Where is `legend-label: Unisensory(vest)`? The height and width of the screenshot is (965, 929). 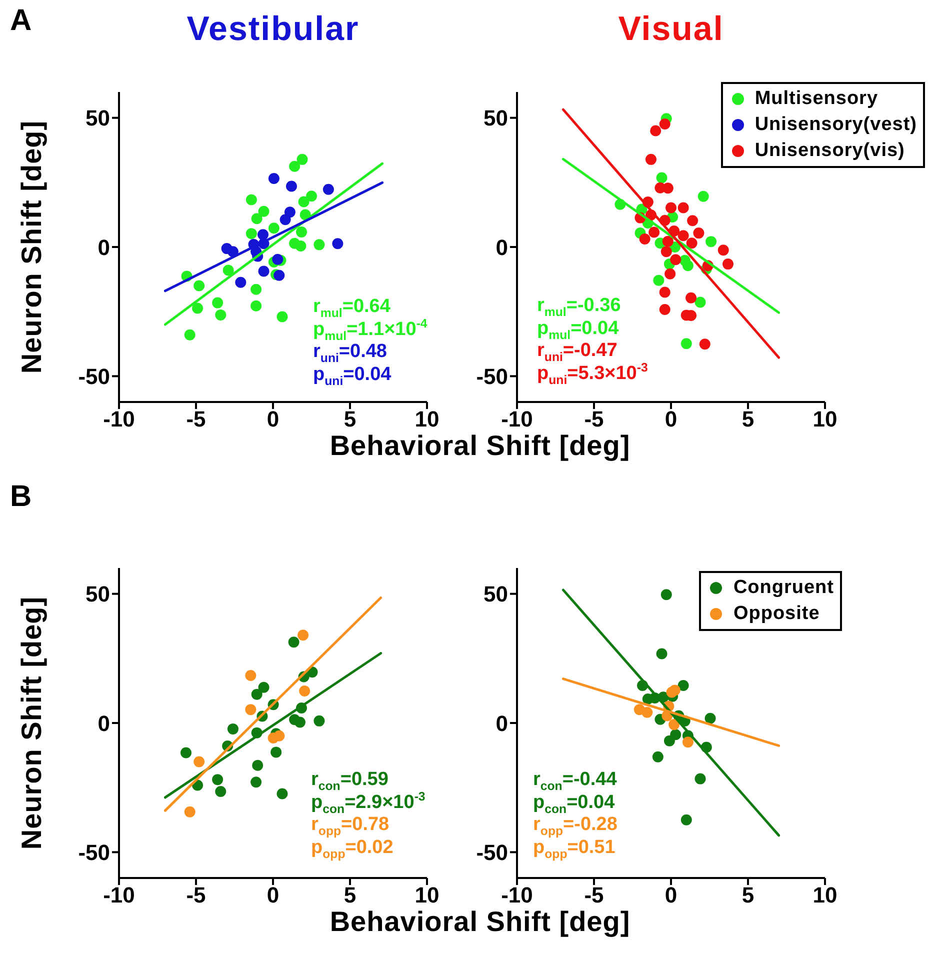
legend-label: Unisensory(vest) is located at coordinates (835, 125).